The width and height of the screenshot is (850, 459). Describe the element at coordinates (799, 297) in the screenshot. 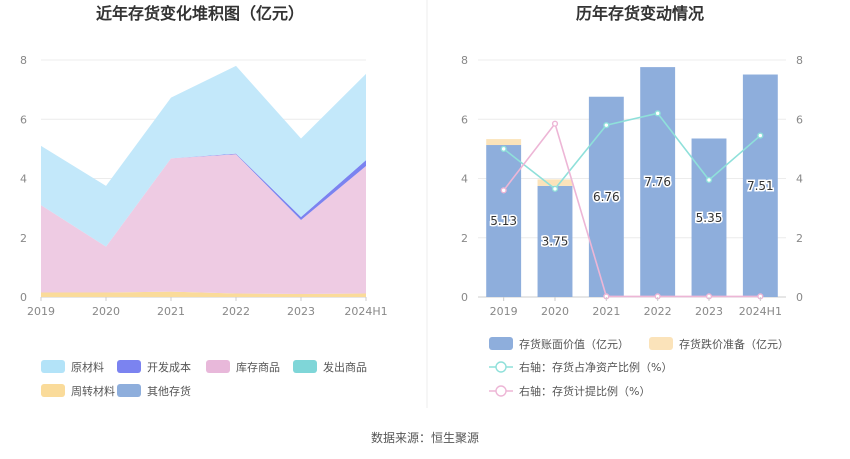

I see `right-y2-tick-label: 0` at that location.